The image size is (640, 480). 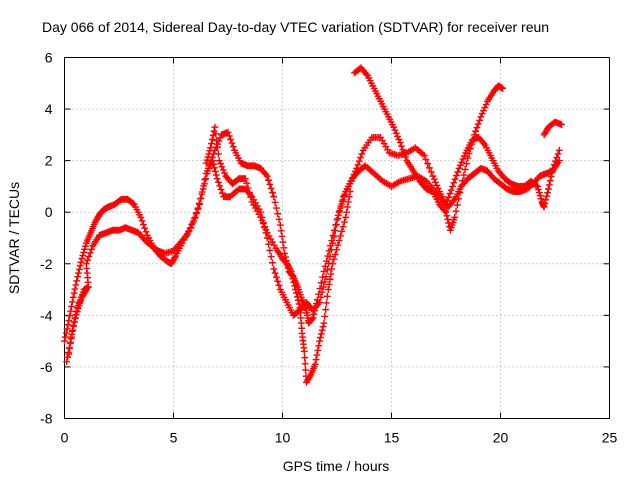 What do you see at coordinates (49, 212) in the screenshot?
I see `y-tick-label: 0` at bounding box center [49, 212].